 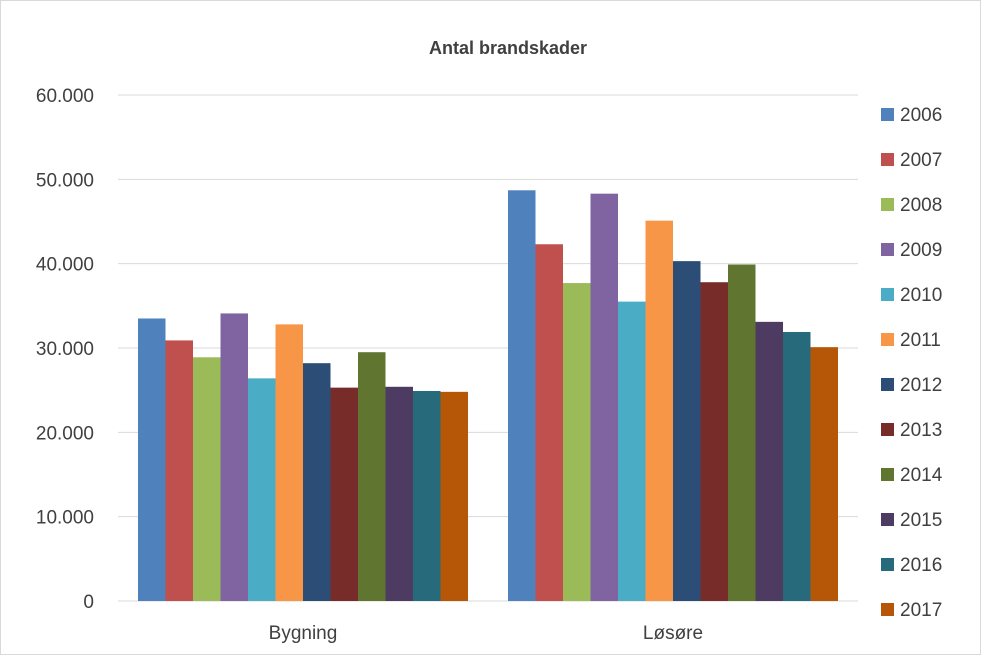 I want to click on y-tick-label: 30.000, so click(x=65, y=349).